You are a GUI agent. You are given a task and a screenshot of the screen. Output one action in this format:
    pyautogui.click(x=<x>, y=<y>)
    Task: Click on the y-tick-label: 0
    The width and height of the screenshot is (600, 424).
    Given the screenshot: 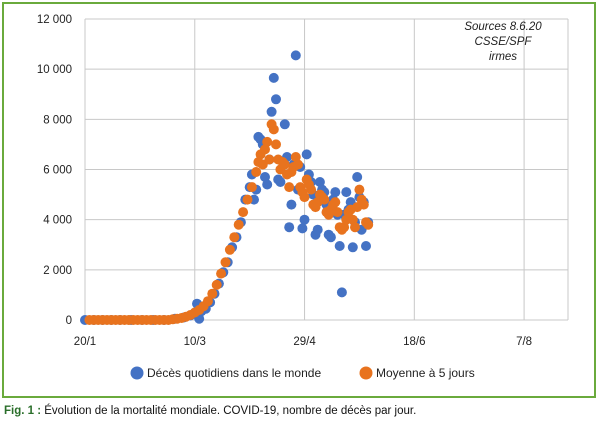 What is the action you would take?
    pyautogui.click(x=69, y=321)
    